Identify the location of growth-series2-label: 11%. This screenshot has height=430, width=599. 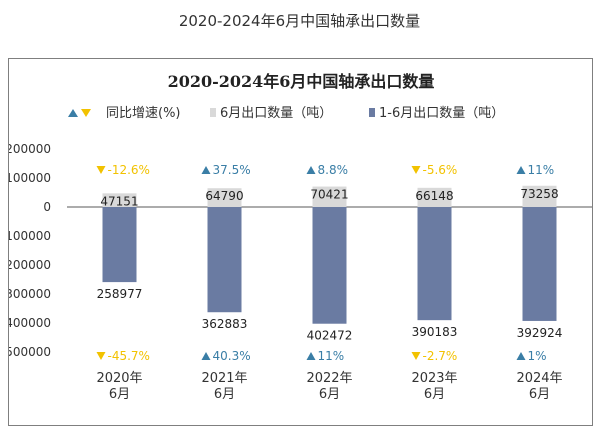
(331, 356).